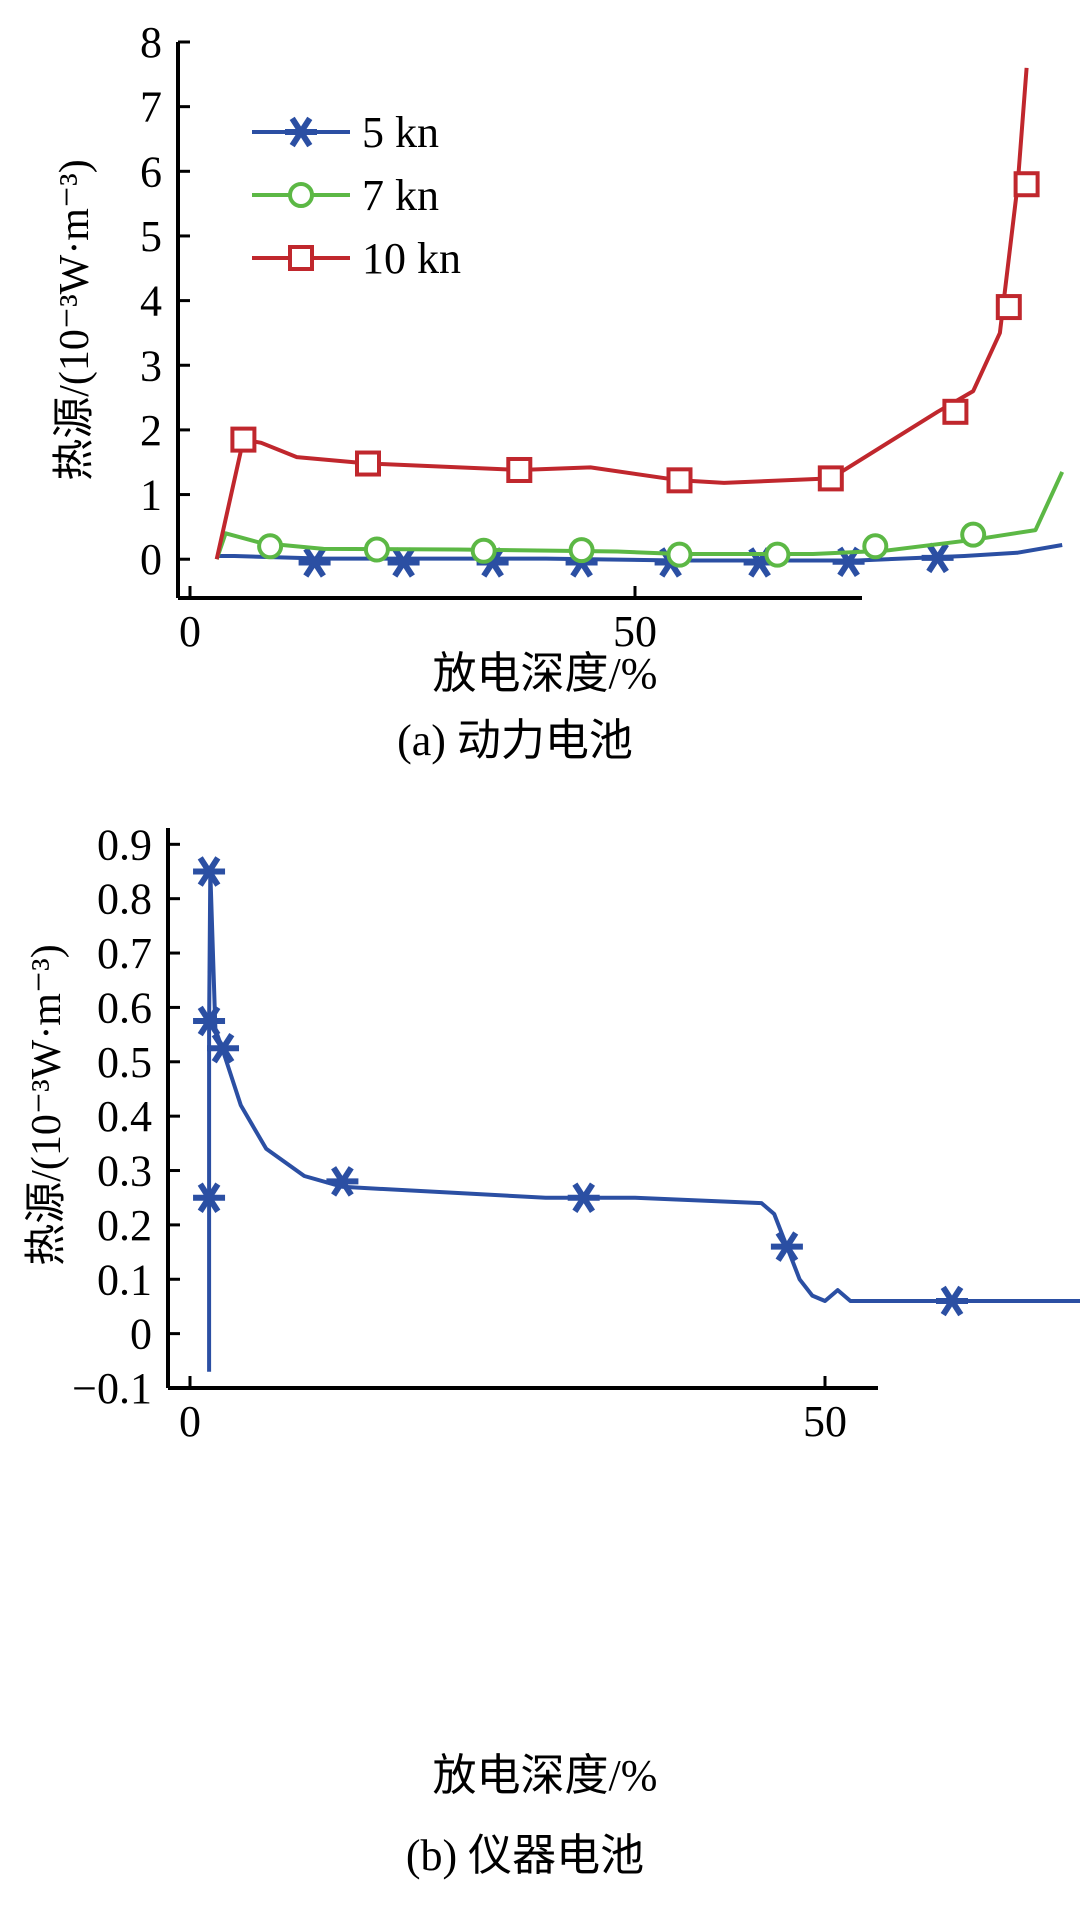  I want to click on legend-entry-5-kn: 5 kn, so click(345, 132).